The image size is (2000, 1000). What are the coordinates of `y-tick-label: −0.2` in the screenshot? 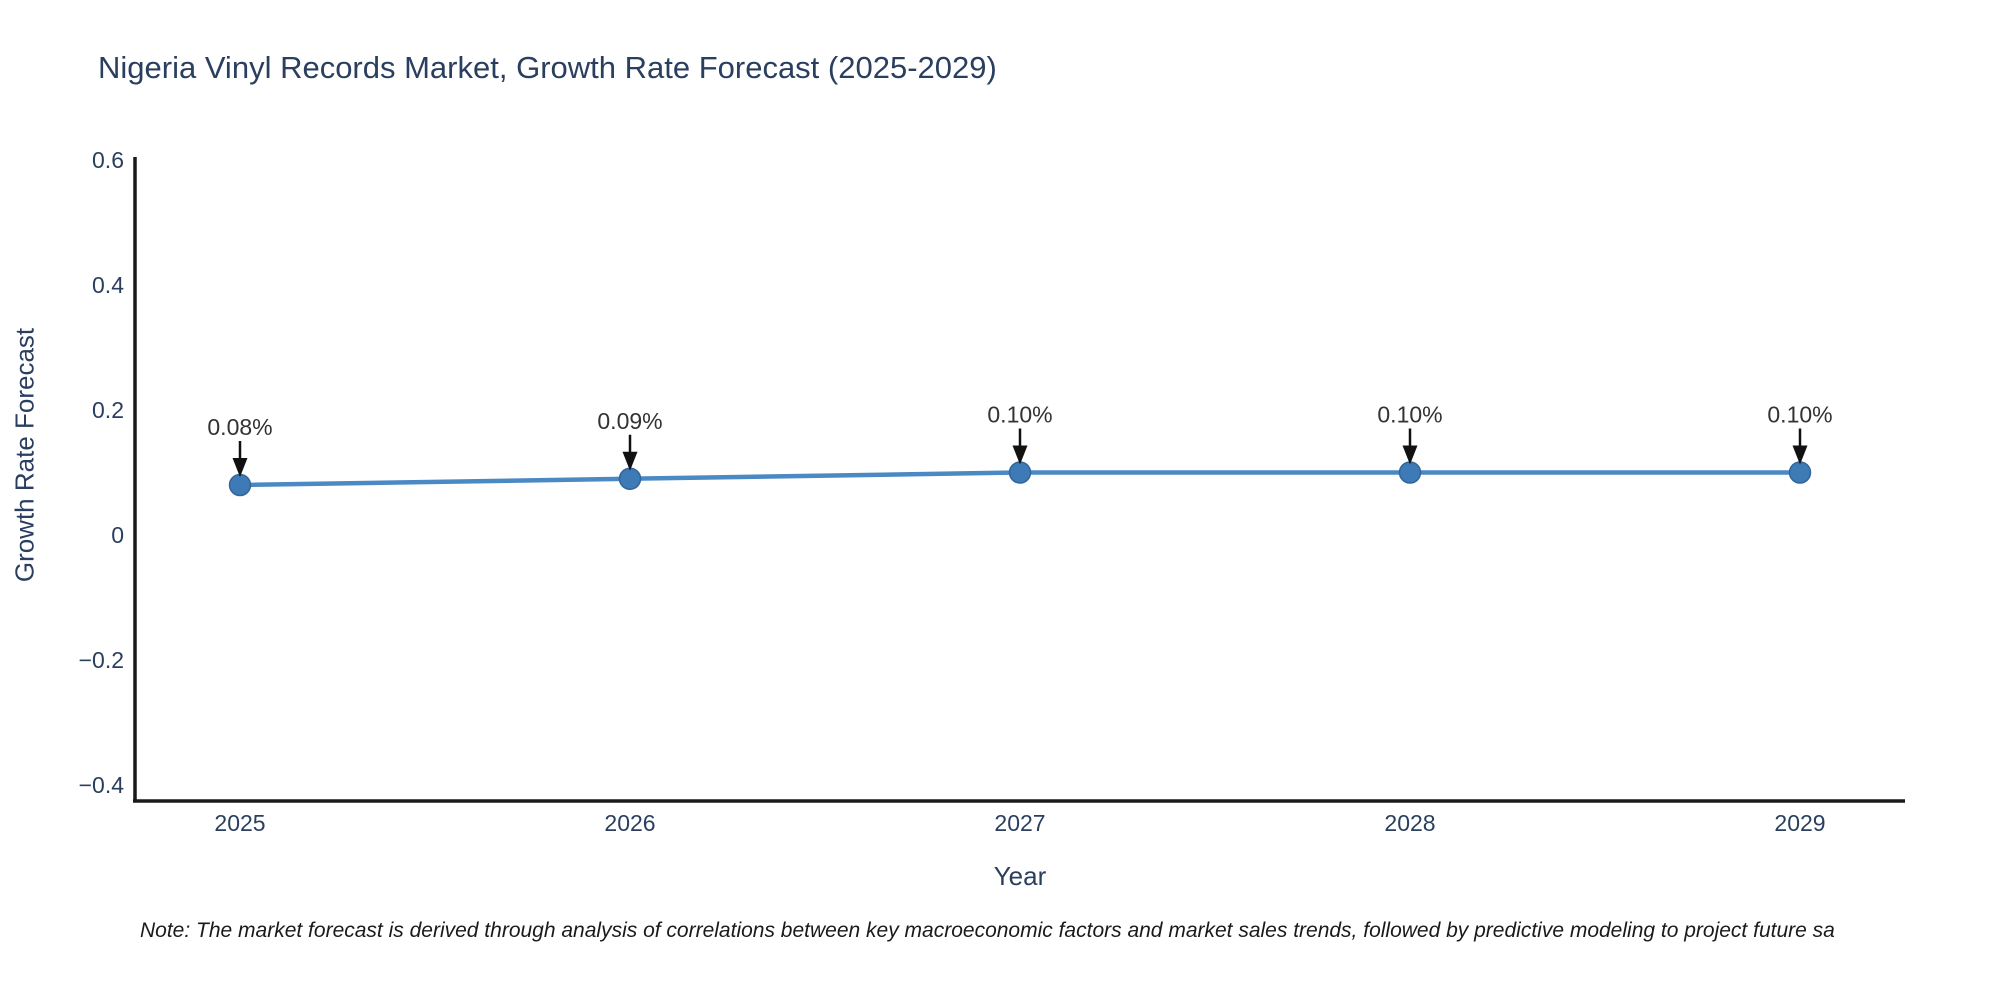 It's located at (101, 660).